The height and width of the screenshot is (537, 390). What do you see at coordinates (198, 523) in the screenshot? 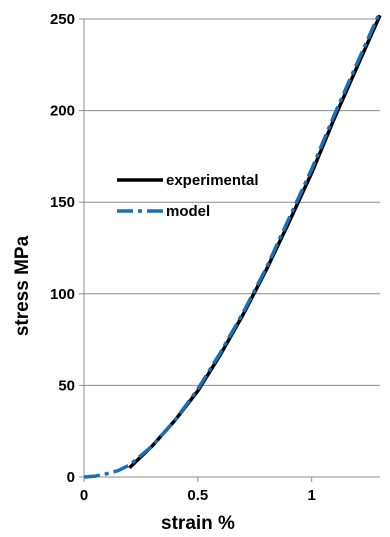
I see `x-axis-title: strain %` at bounding box center [198, 523].